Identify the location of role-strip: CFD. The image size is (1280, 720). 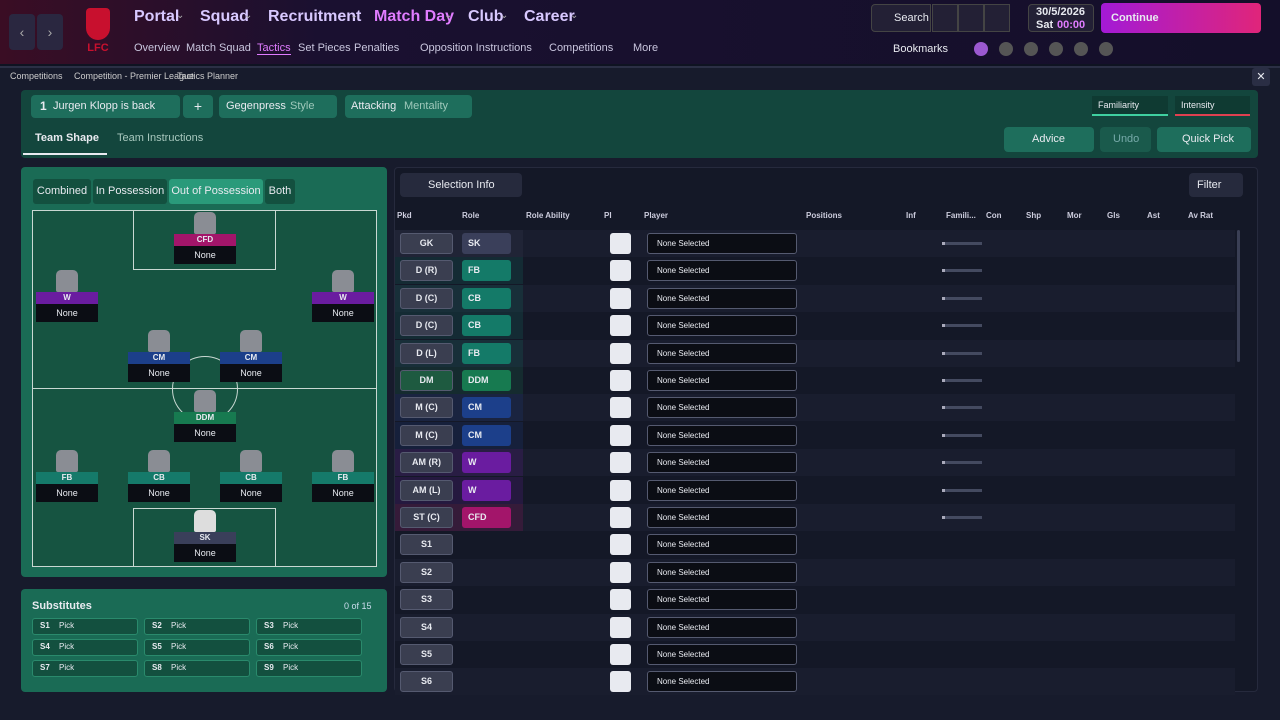
(205, 240).